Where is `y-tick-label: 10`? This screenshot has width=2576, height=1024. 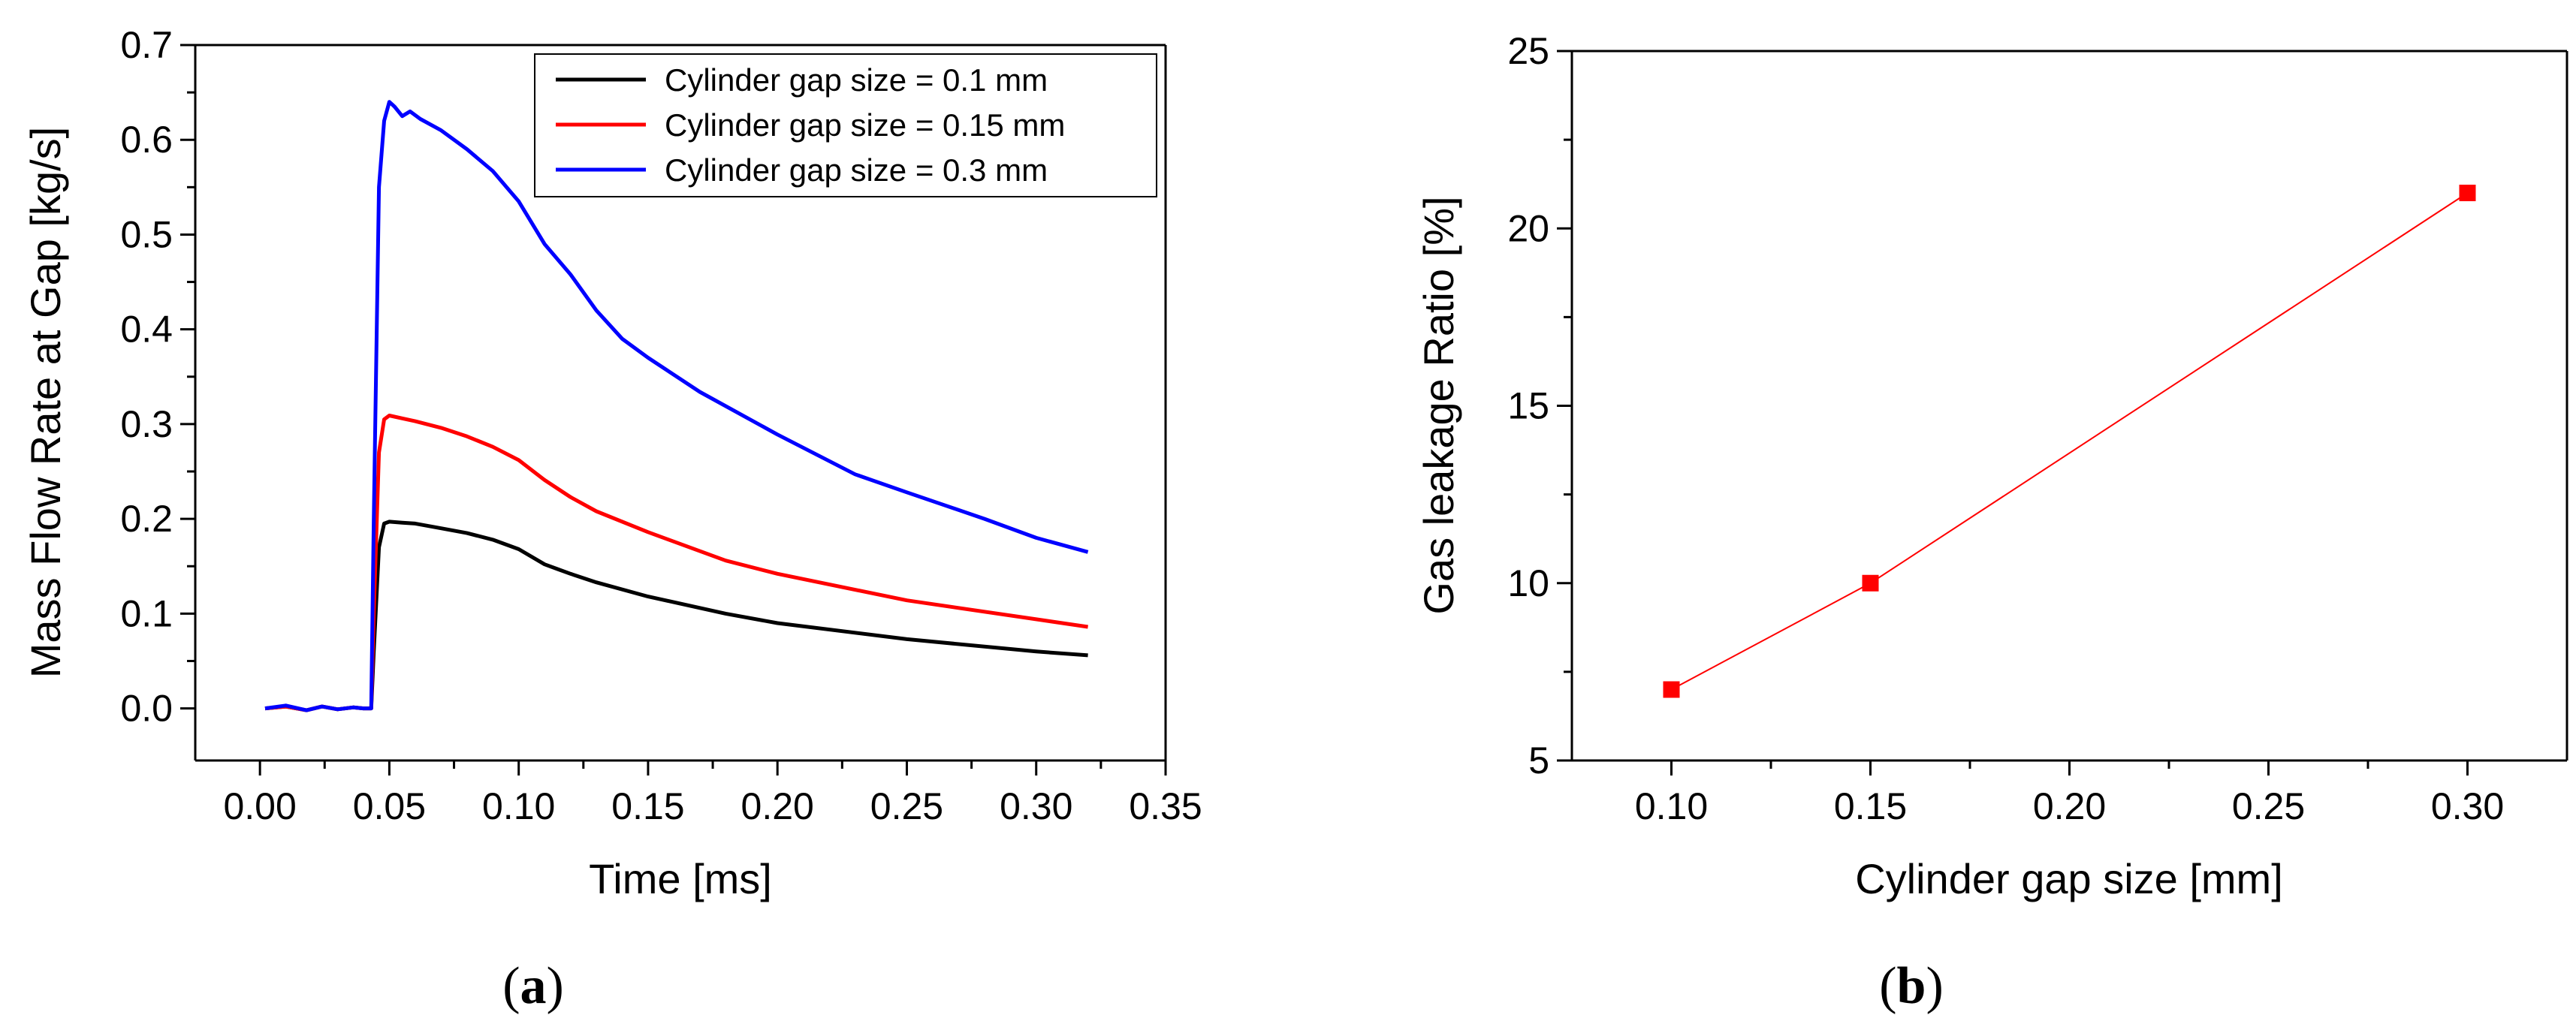
y-tick-label: 10 is located at coordinates (1528, 583).